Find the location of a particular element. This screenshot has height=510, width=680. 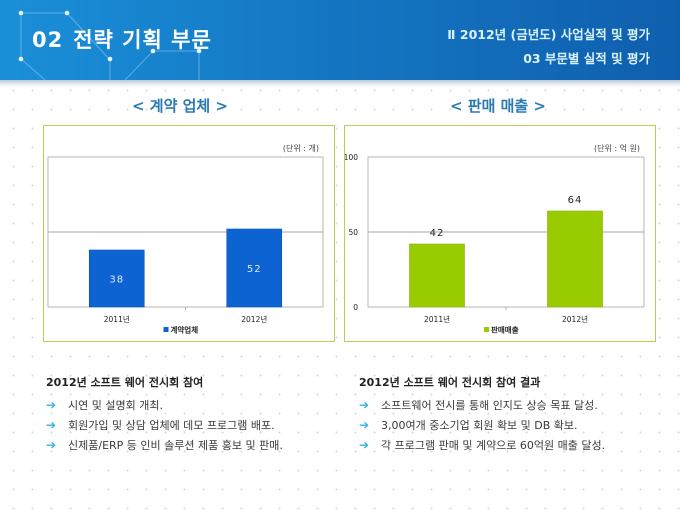

list-item-text: 신제품/ERP 등 인비 솔루션 제품 홍보 및 판매. is located at coordinates (175, 445).